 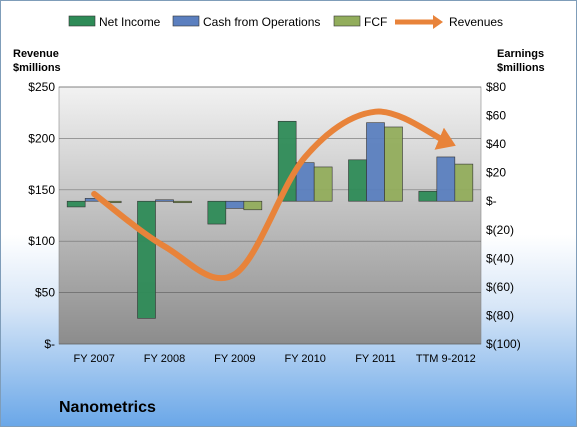 I want to click on left-axis-title: Revenue, so click(x=36, y=54).